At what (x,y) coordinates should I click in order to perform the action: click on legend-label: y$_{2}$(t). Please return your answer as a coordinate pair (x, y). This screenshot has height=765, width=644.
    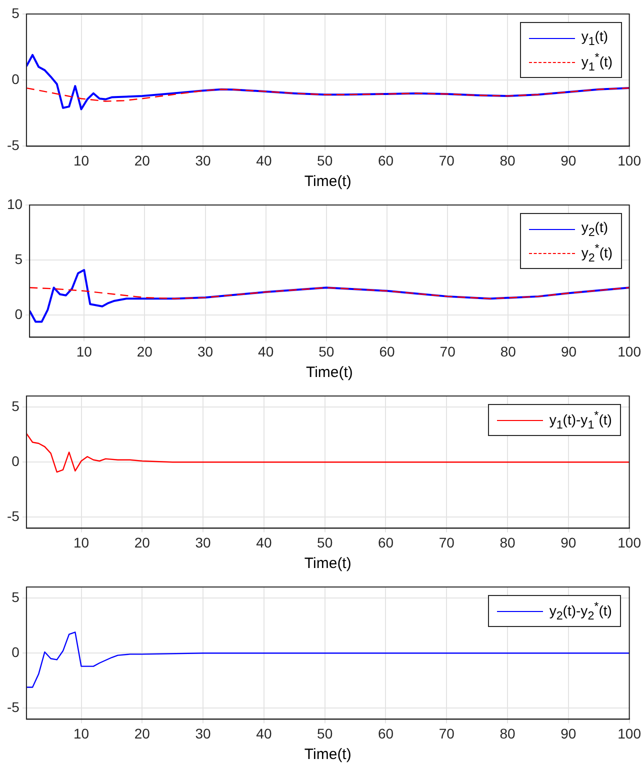
    Looking at the image, I should click on (594, 229).